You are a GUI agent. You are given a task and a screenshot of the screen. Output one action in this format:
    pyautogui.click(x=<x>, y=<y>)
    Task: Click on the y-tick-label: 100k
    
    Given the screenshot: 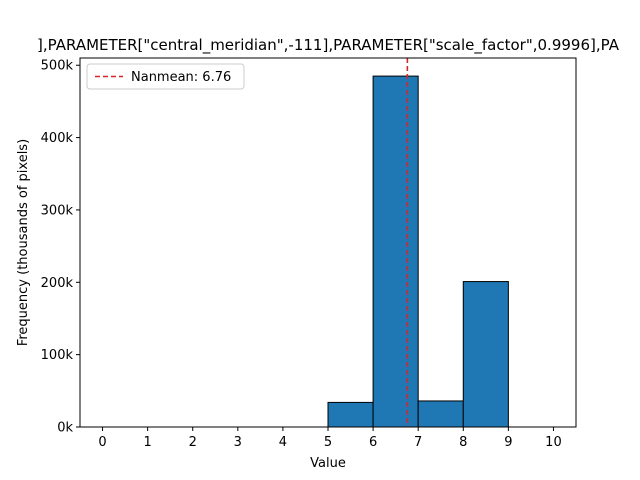 What is the action you would take?
    pyautogui.click(x=57, y=355)
    